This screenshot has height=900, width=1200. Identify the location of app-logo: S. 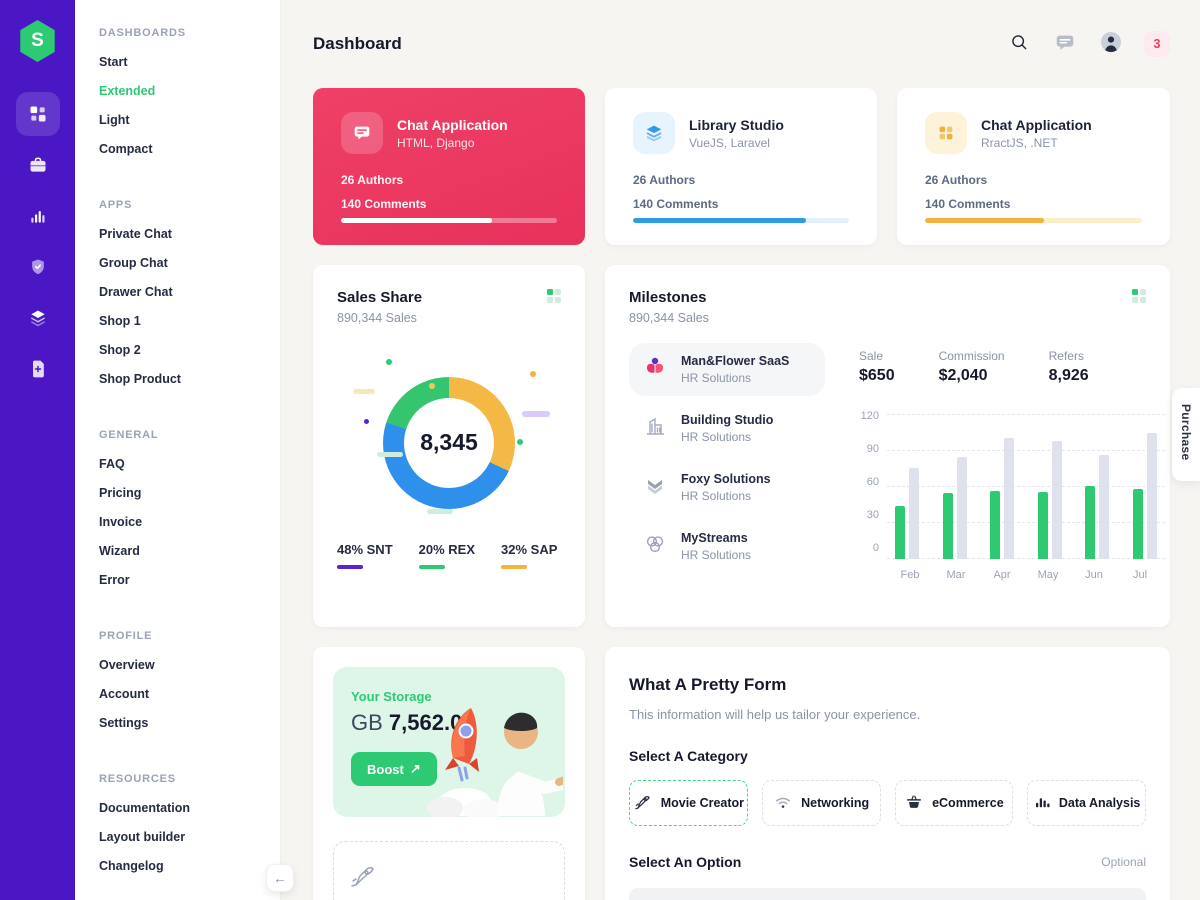
(37, 41).